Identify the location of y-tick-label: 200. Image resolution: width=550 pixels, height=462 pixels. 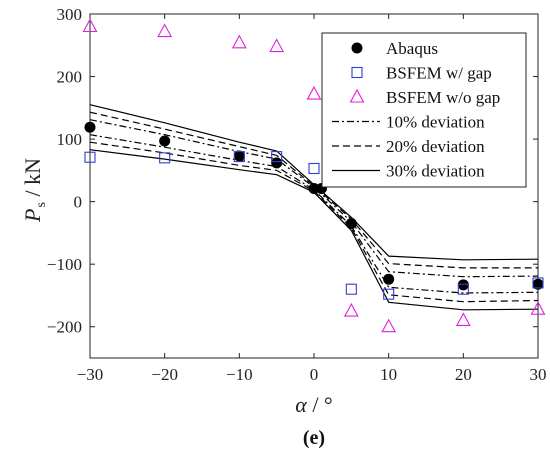
(70, 77).